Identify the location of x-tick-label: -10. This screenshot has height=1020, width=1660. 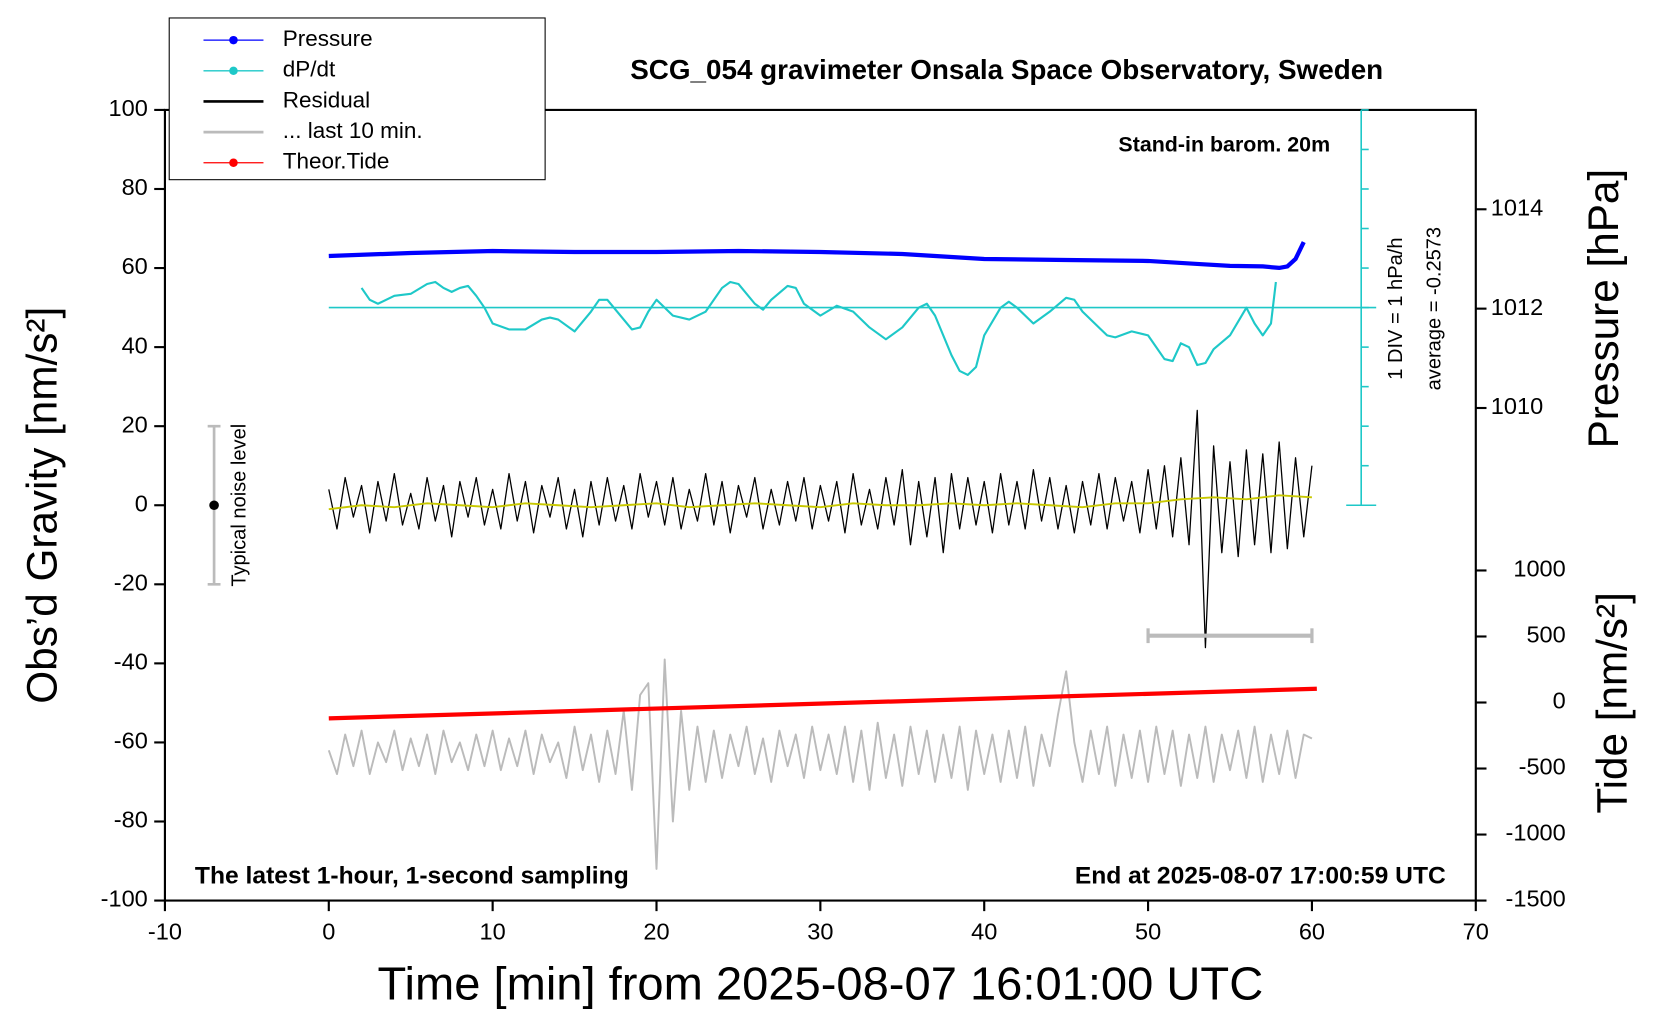
(165, 932).